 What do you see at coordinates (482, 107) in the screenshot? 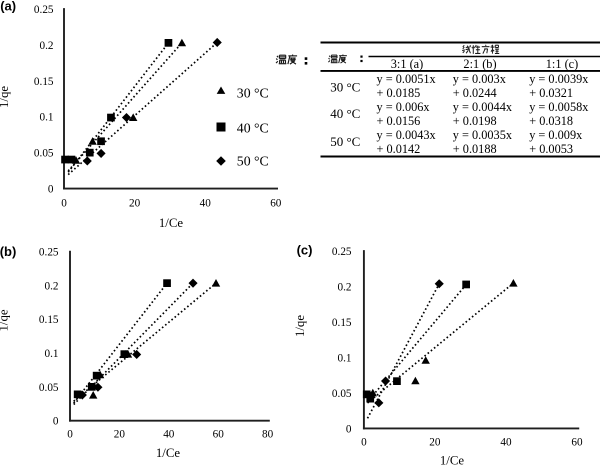
I see `svg-text: y = 0.0044x` at bounding box center [482, 107].